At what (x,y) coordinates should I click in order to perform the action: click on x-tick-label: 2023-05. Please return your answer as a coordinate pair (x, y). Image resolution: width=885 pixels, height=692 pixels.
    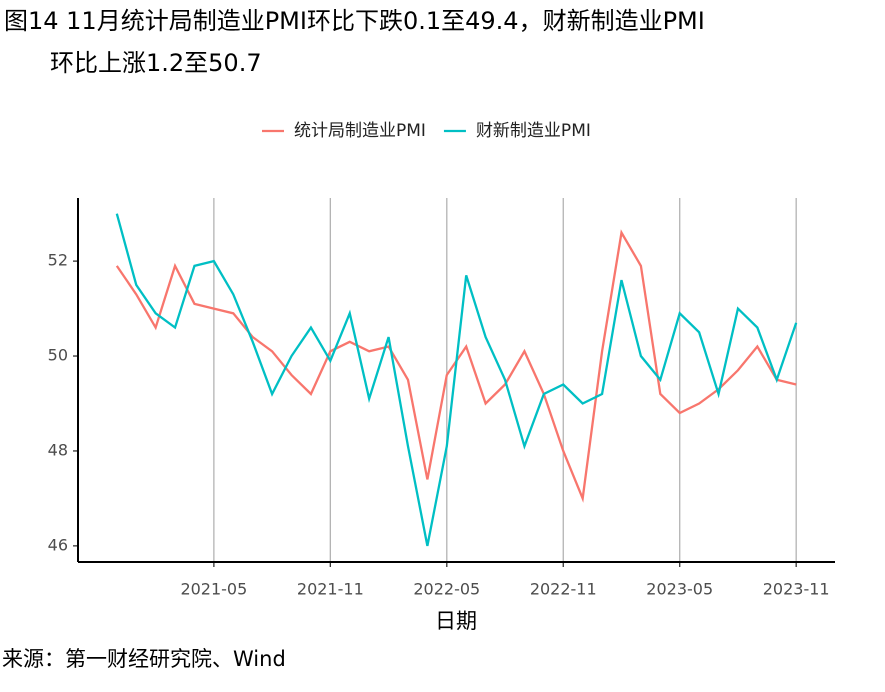
    Looking at the image, I should click on (679, 589).